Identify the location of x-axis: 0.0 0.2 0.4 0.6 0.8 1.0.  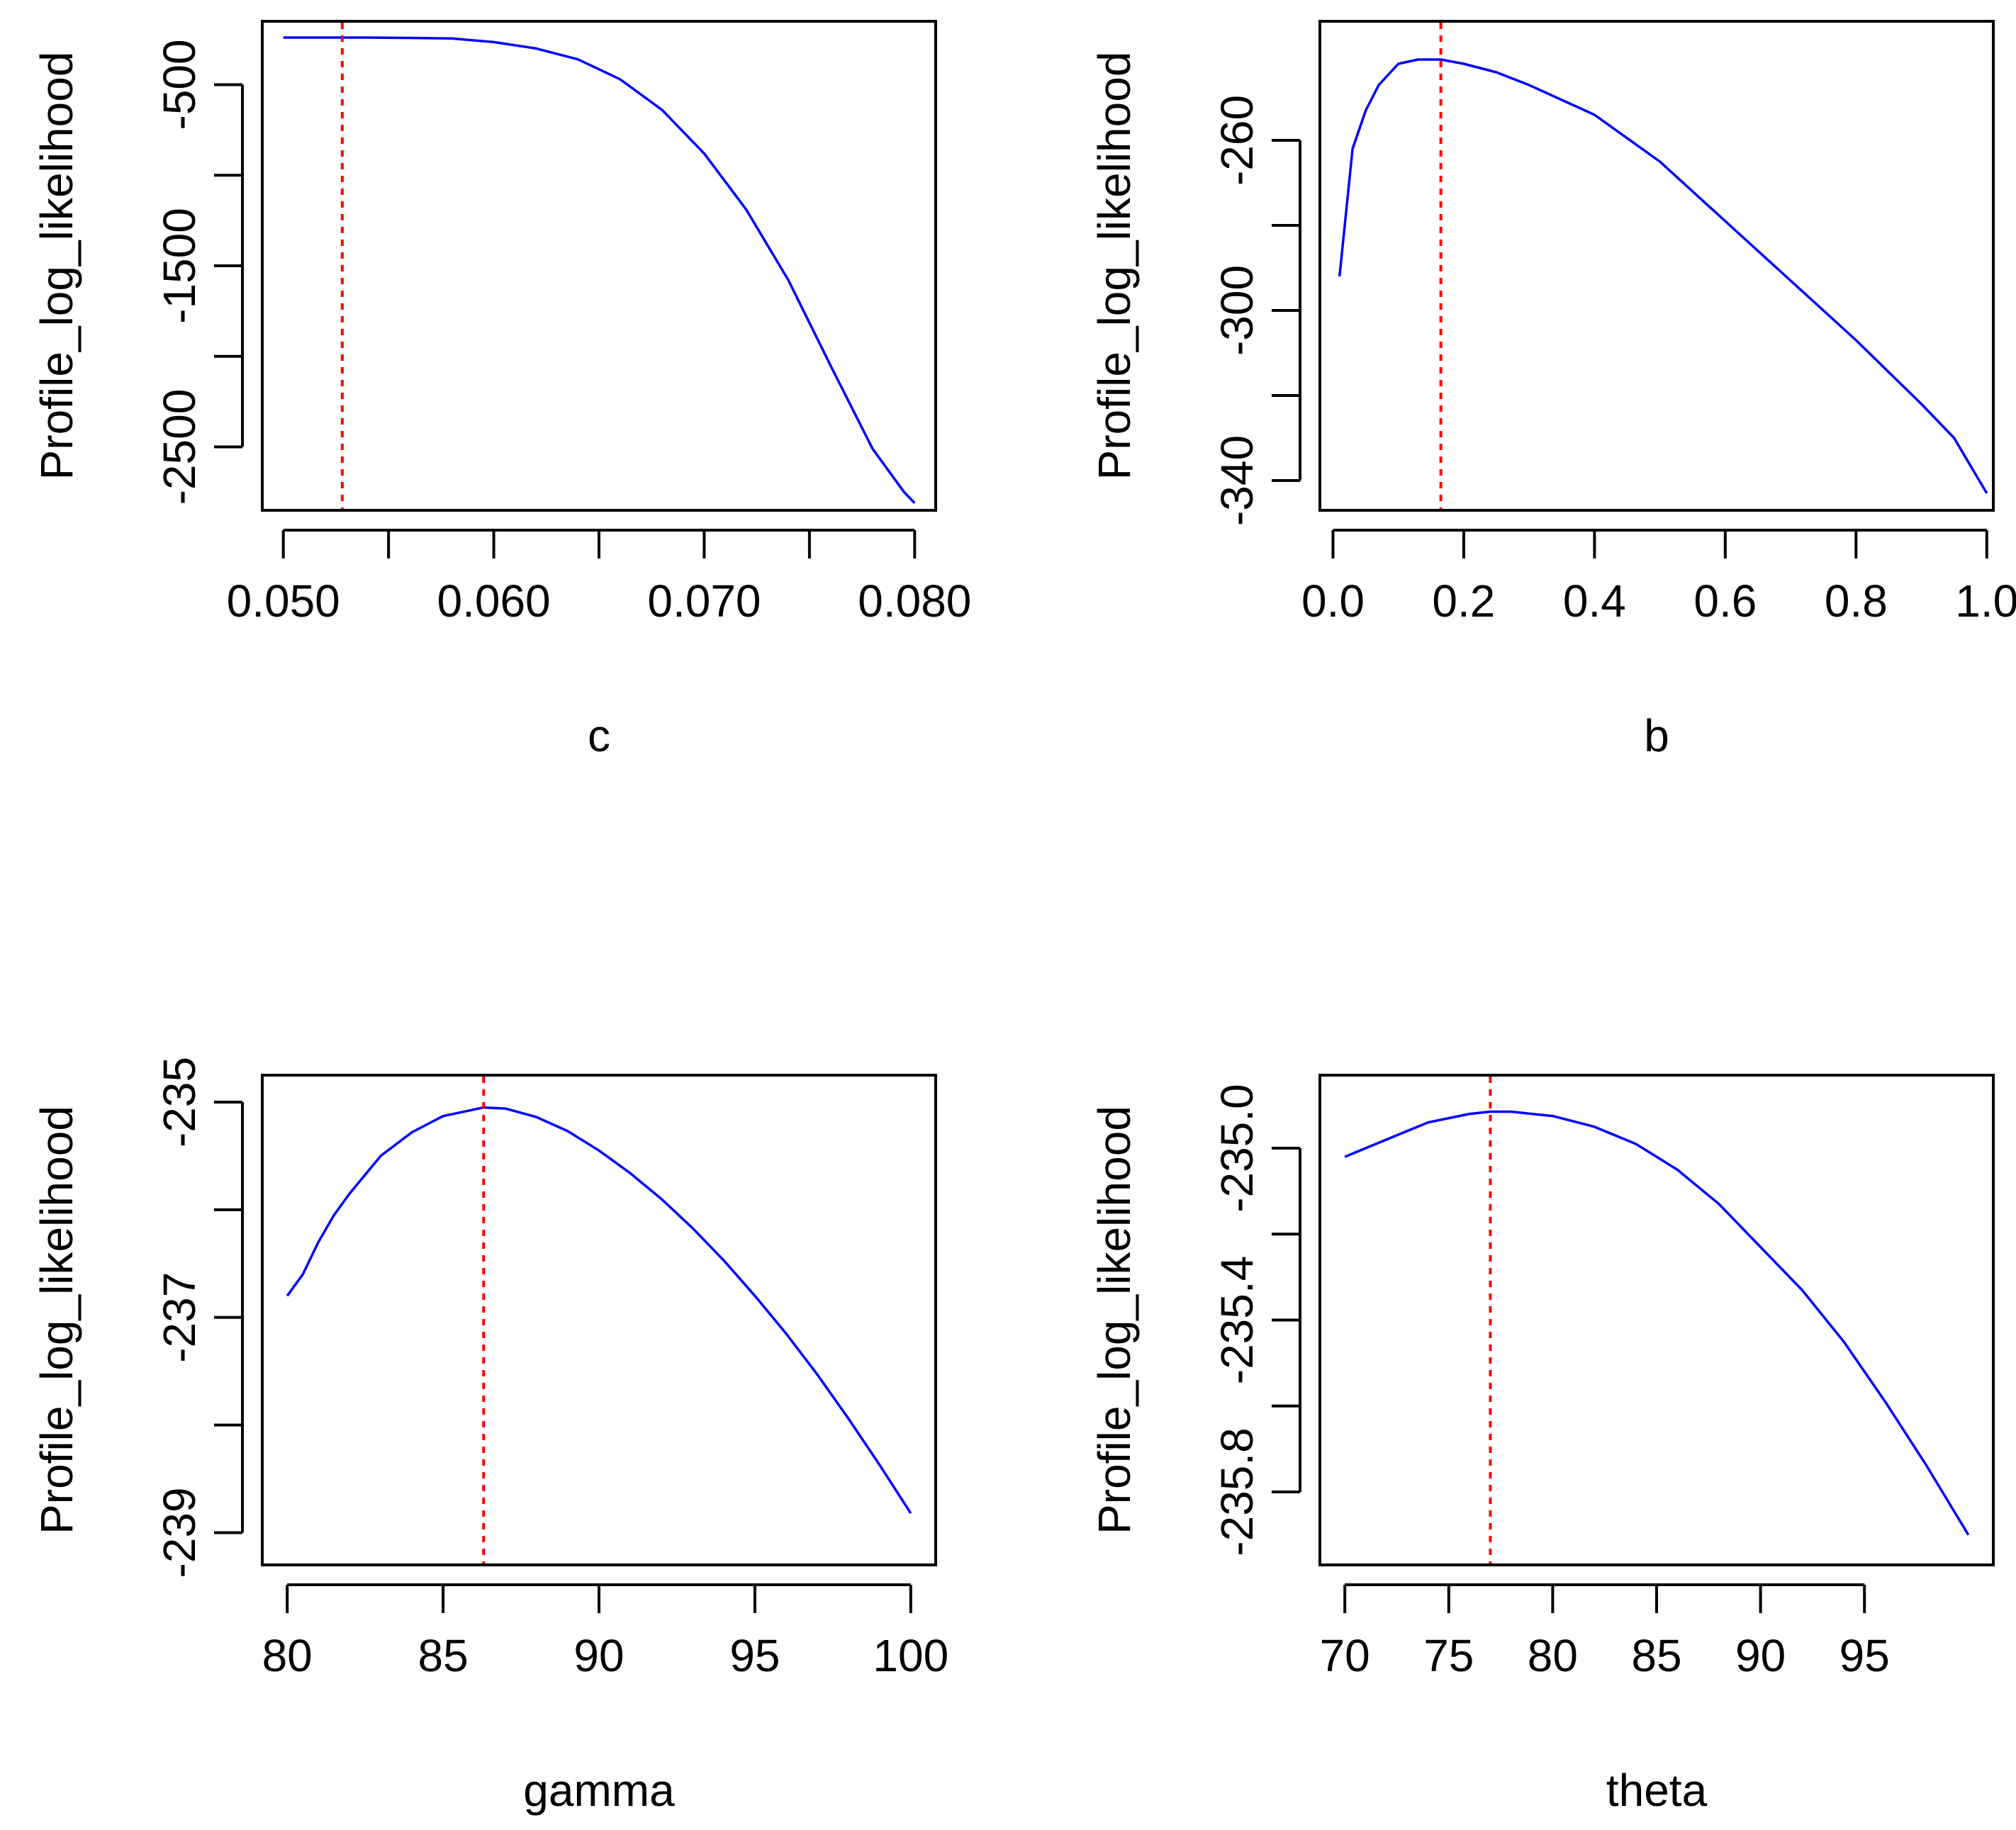
(1659, 578).